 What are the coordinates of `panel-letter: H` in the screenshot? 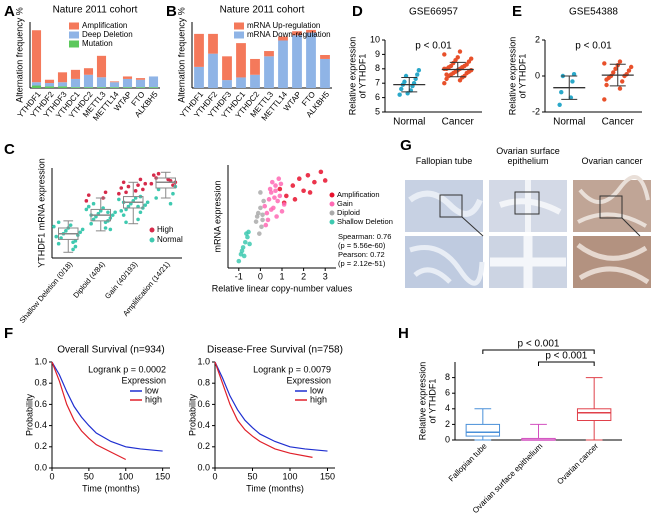 It's located at (403, 333).